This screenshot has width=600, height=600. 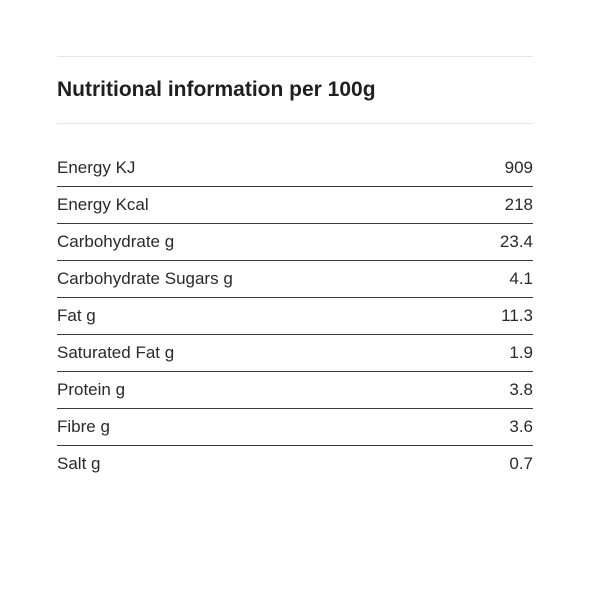 What do you see at coordinates (116, 352) in the screenshot?
I see `row-label: Saturated Fat g` at bounding box center [116, 352].